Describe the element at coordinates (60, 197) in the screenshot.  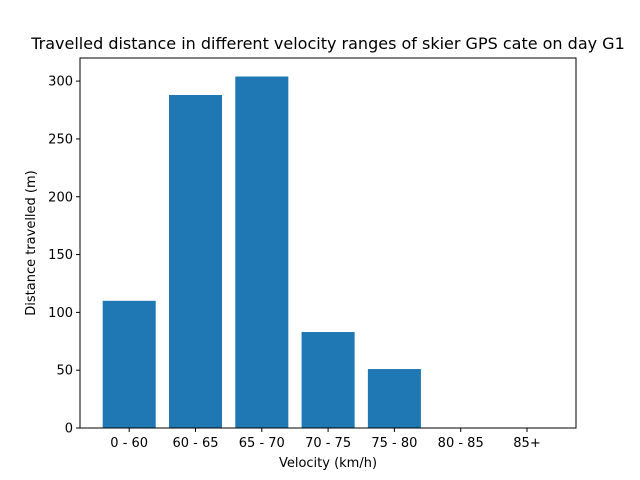
I see `y-tick-label: 200` at that location.